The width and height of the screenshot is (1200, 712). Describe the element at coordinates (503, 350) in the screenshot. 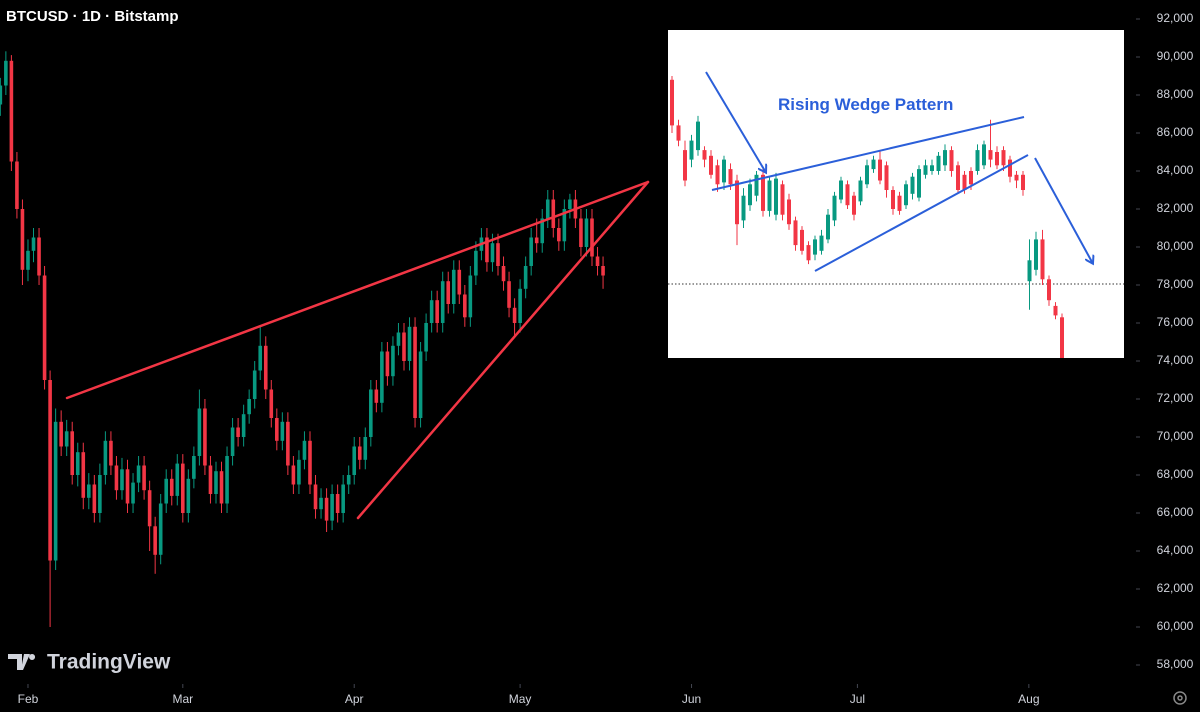

I see `trendline-lower` at that location.